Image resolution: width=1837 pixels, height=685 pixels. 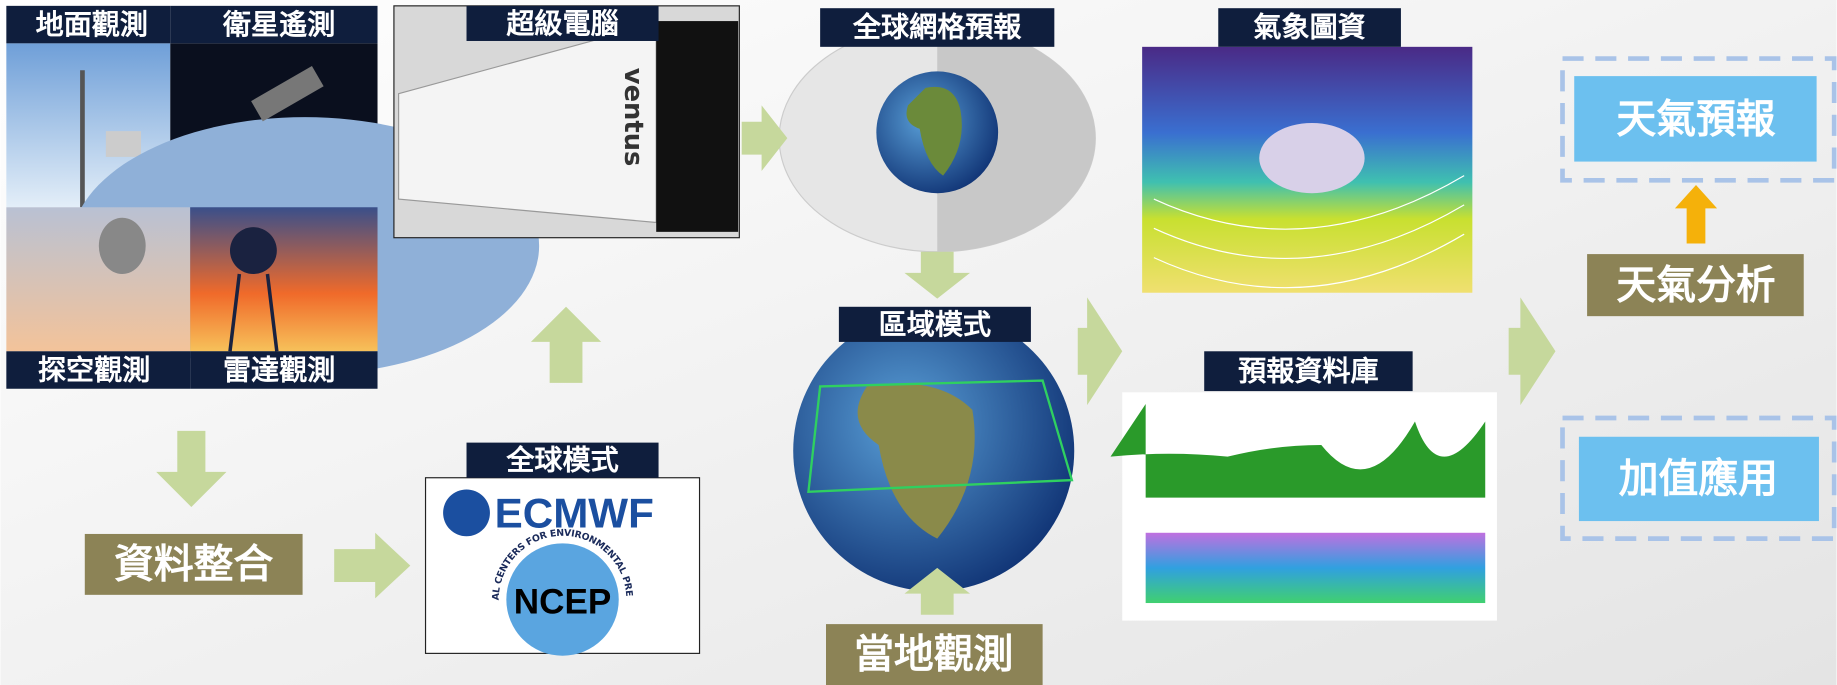 What do you see at coordinates (253, 312) in the screenshot?
I see `tower` at bounding box center [253, 312].